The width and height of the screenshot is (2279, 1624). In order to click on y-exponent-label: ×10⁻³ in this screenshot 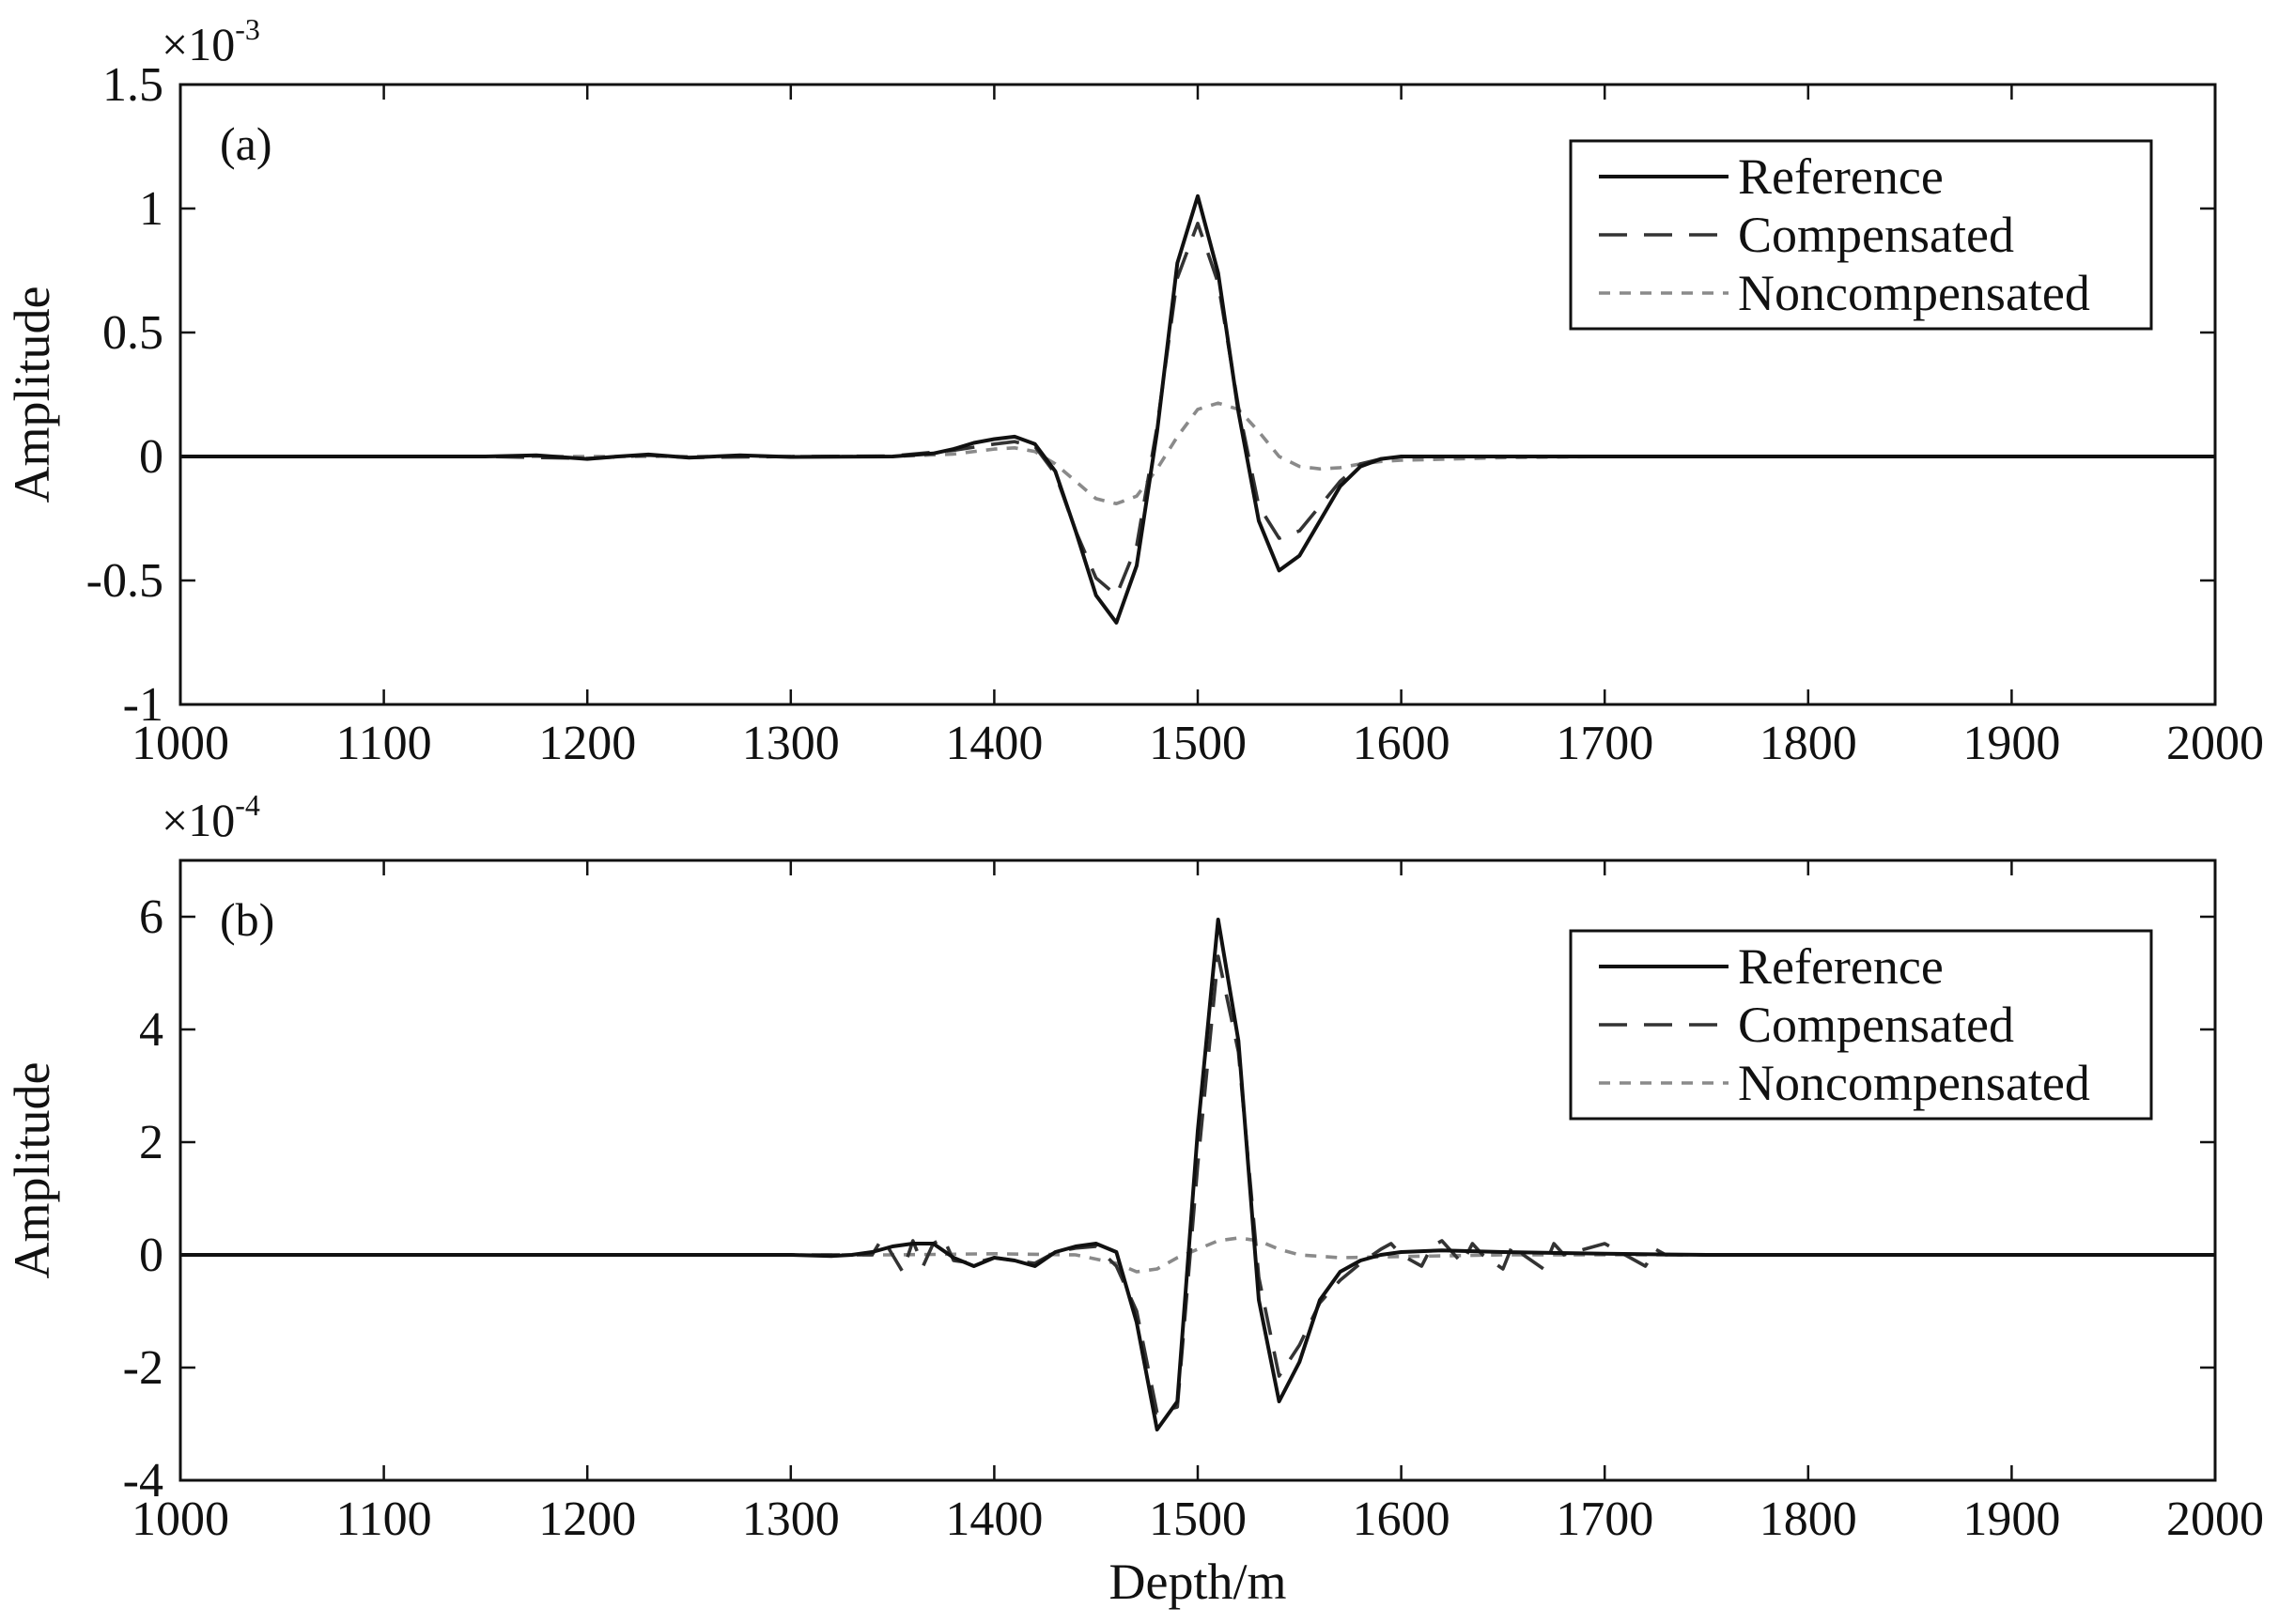, I will do `click(211, 41)`.